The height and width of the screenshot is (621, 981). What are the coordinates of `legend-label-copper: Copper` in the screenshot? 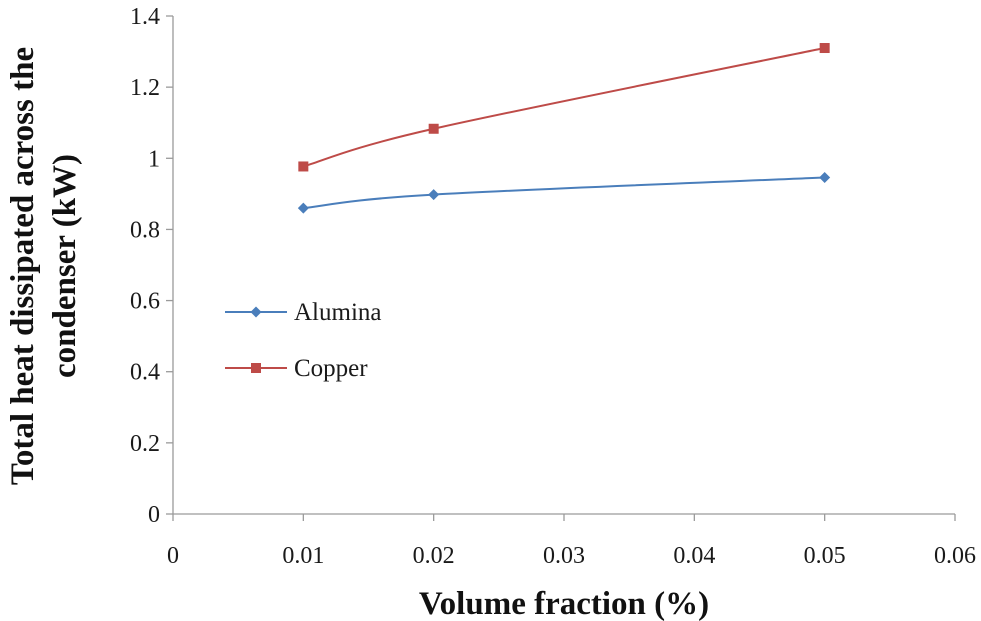 It's located at (331, 368).